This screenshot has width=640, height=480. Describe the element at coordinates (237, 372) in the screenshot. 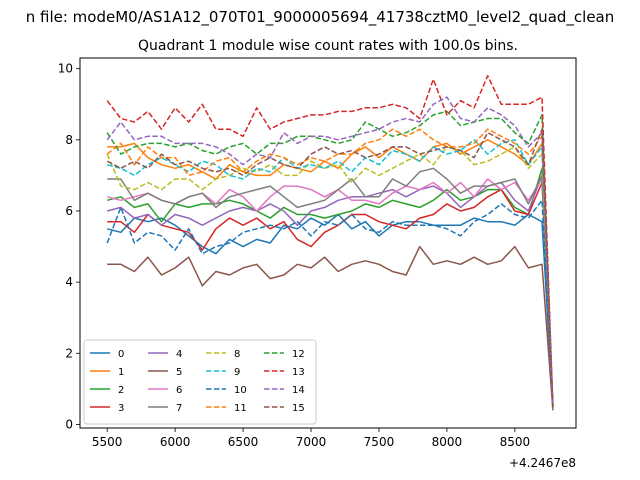

I see `legend-label-9: 9` at that location.